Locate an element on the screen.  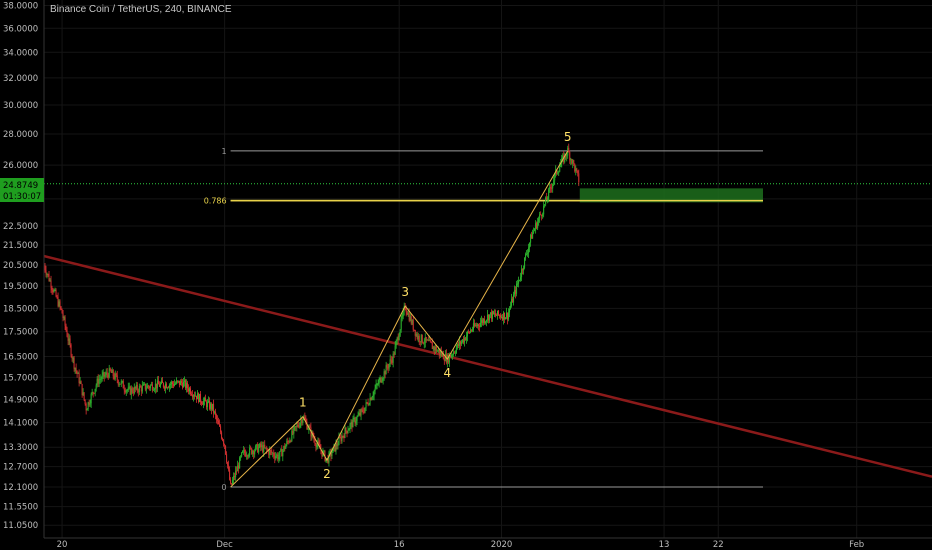
fib-level-label: 0 is located at coordinates (224, 487).